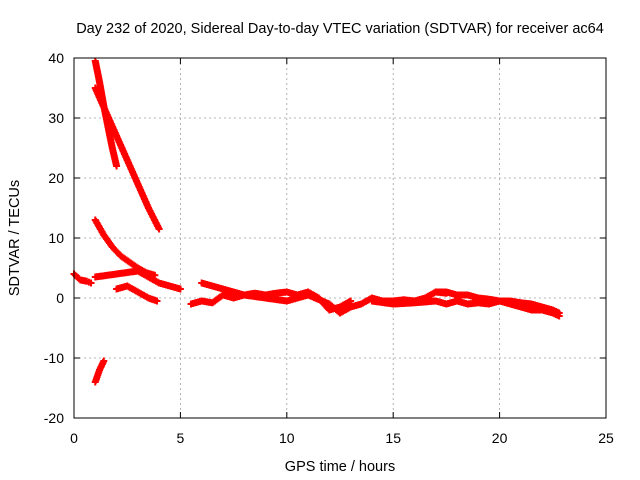 The image size is (640, 480). I want to click on series-arc-g, so click(99, 371).